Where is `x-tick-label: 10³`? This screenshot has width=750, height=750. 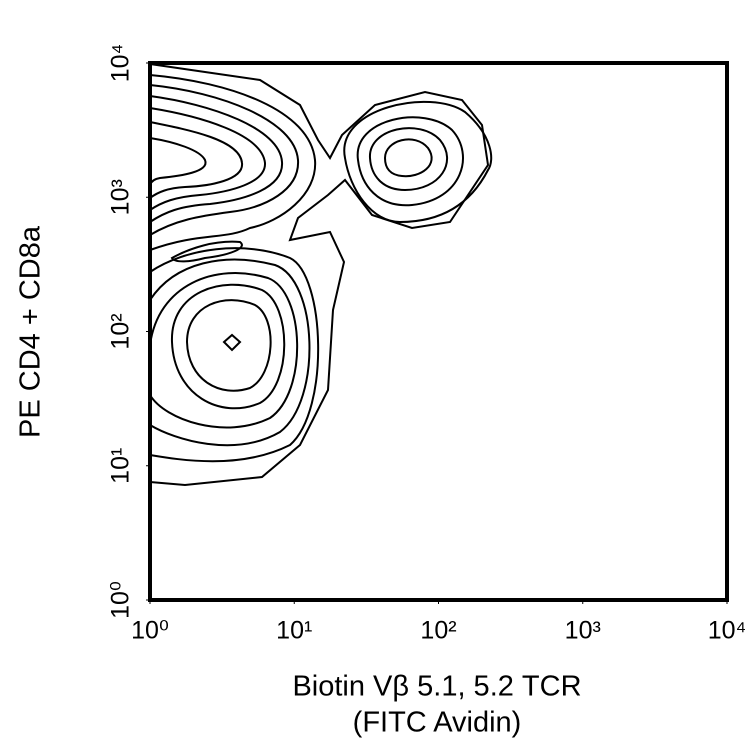 x-tick-label: 10³ is located at coordinates (583, 631).